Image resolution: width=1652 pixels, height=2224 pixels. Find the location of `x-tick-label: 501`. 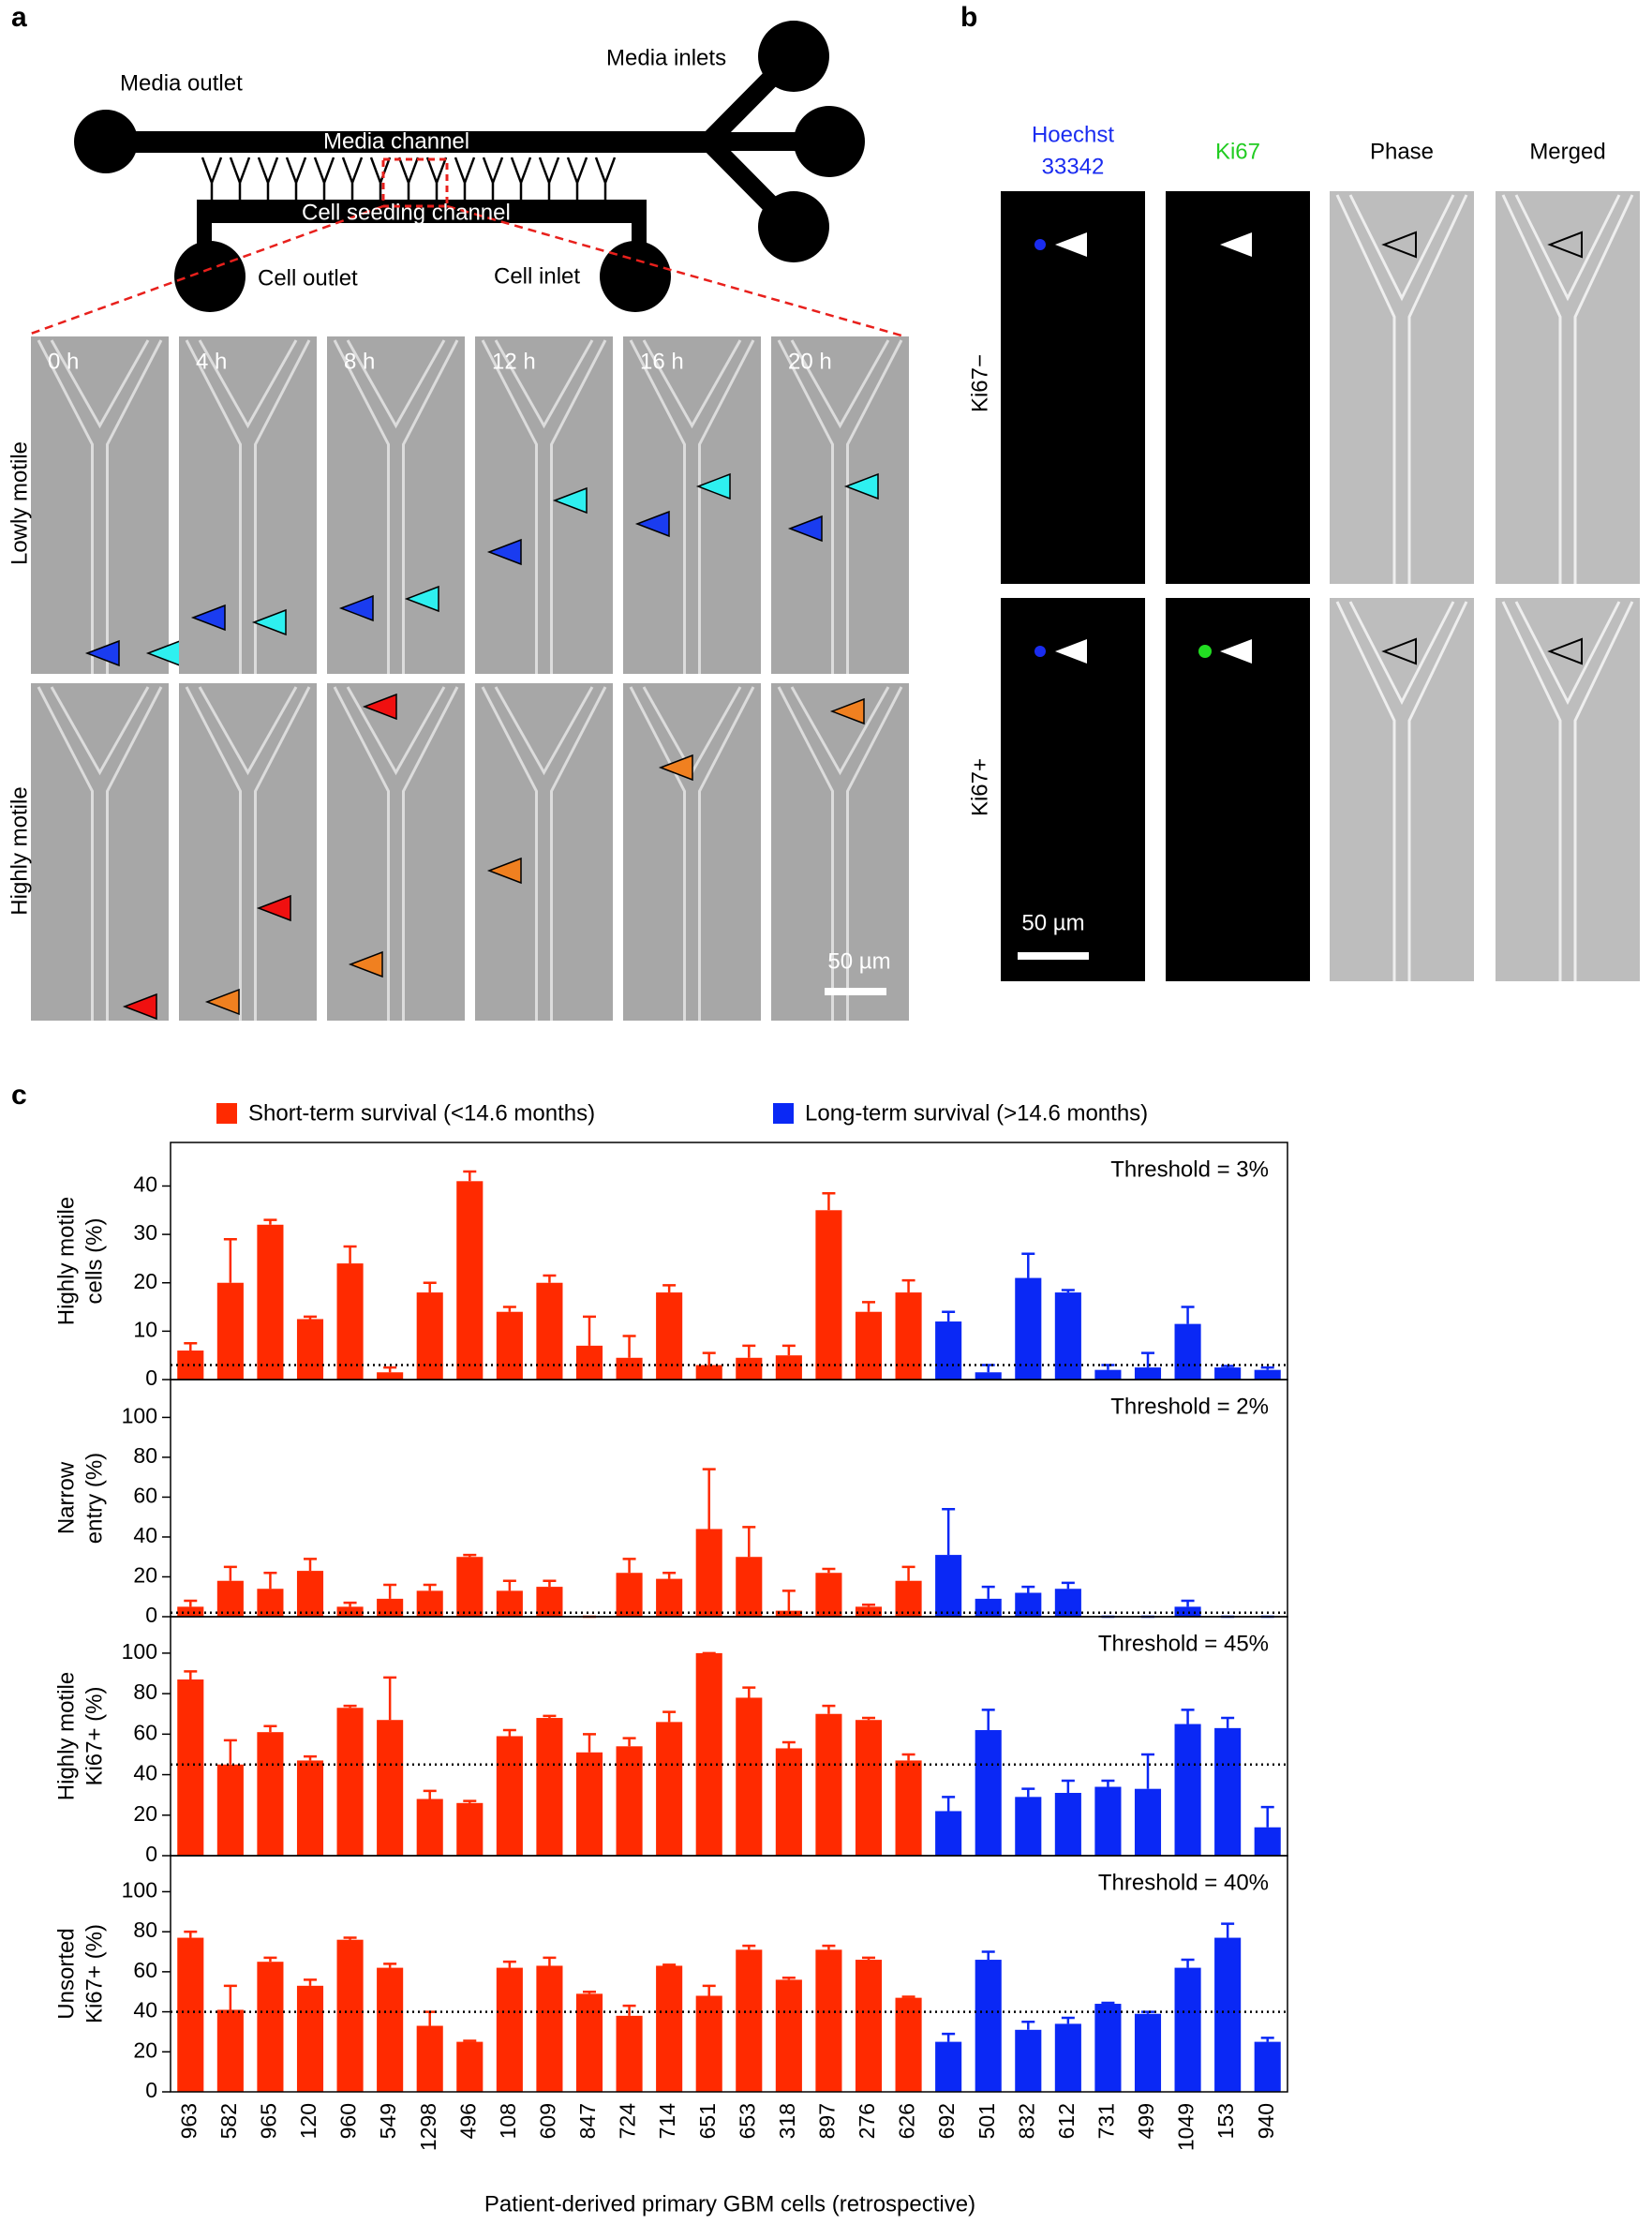

x-tick-label: 501 is located at coordinates (987, 2121).